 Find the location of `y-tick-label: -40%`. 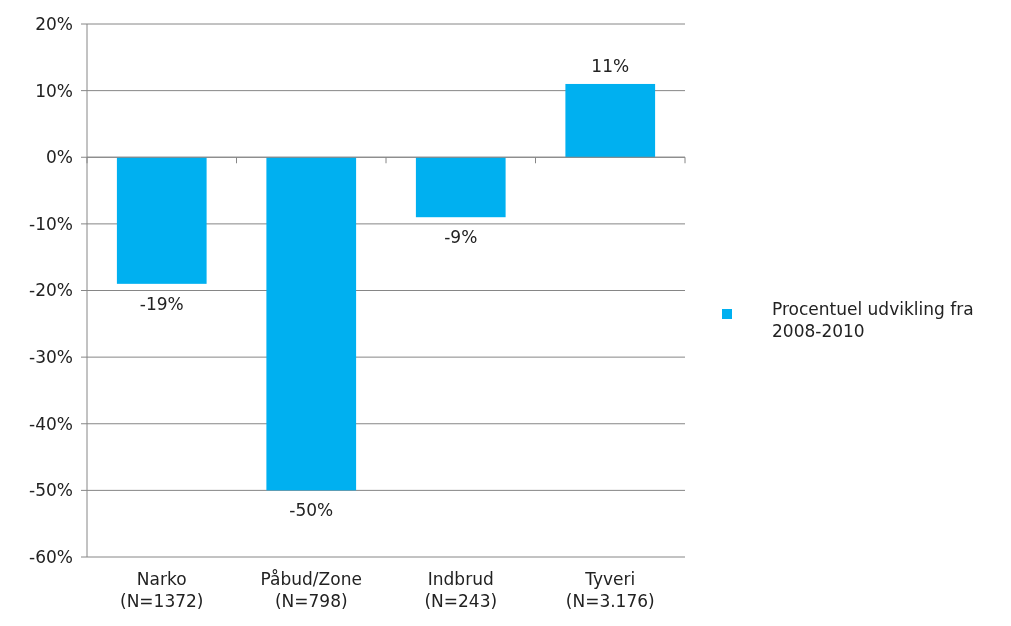

y-tick-label: -40% is located at coordinates (51, 423).